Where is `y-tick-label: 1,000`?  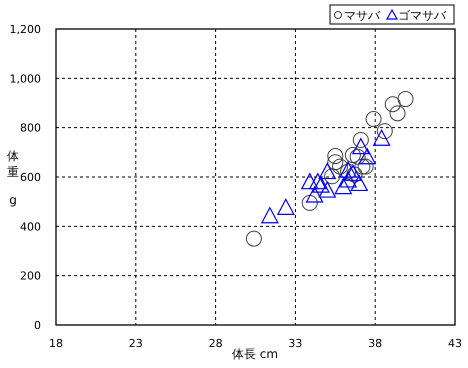 y-tick-label: 1,000 is located at coordinates (25, 79).